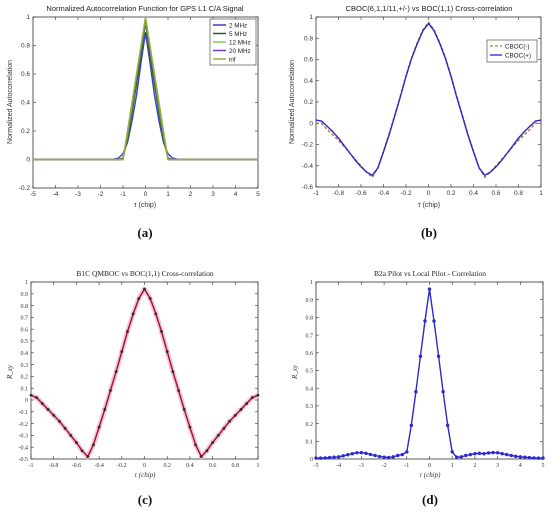  What do you see at coordinates (144, 232) in the screenshot?
I see `panel-a-caption: (a)` at bounding box center [144, 232].